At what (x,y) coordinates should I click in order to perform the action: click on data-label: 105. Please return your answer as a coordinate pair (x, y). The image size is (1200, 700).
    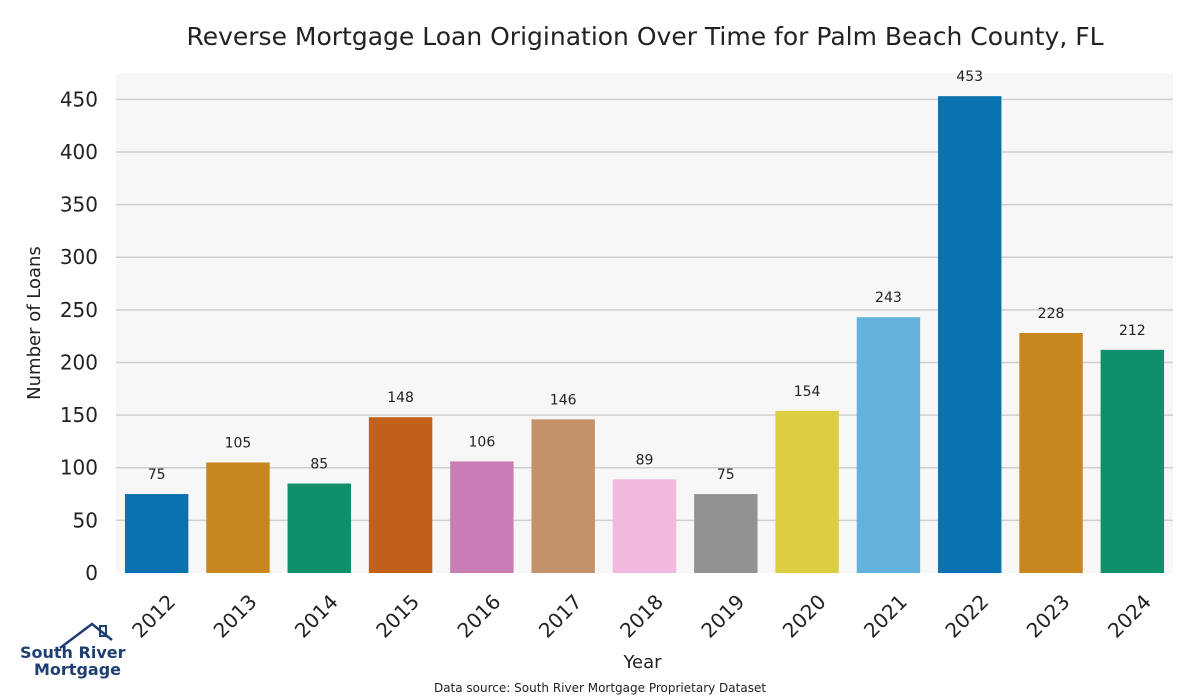
    Looking at the image, I should click on (238, 443).